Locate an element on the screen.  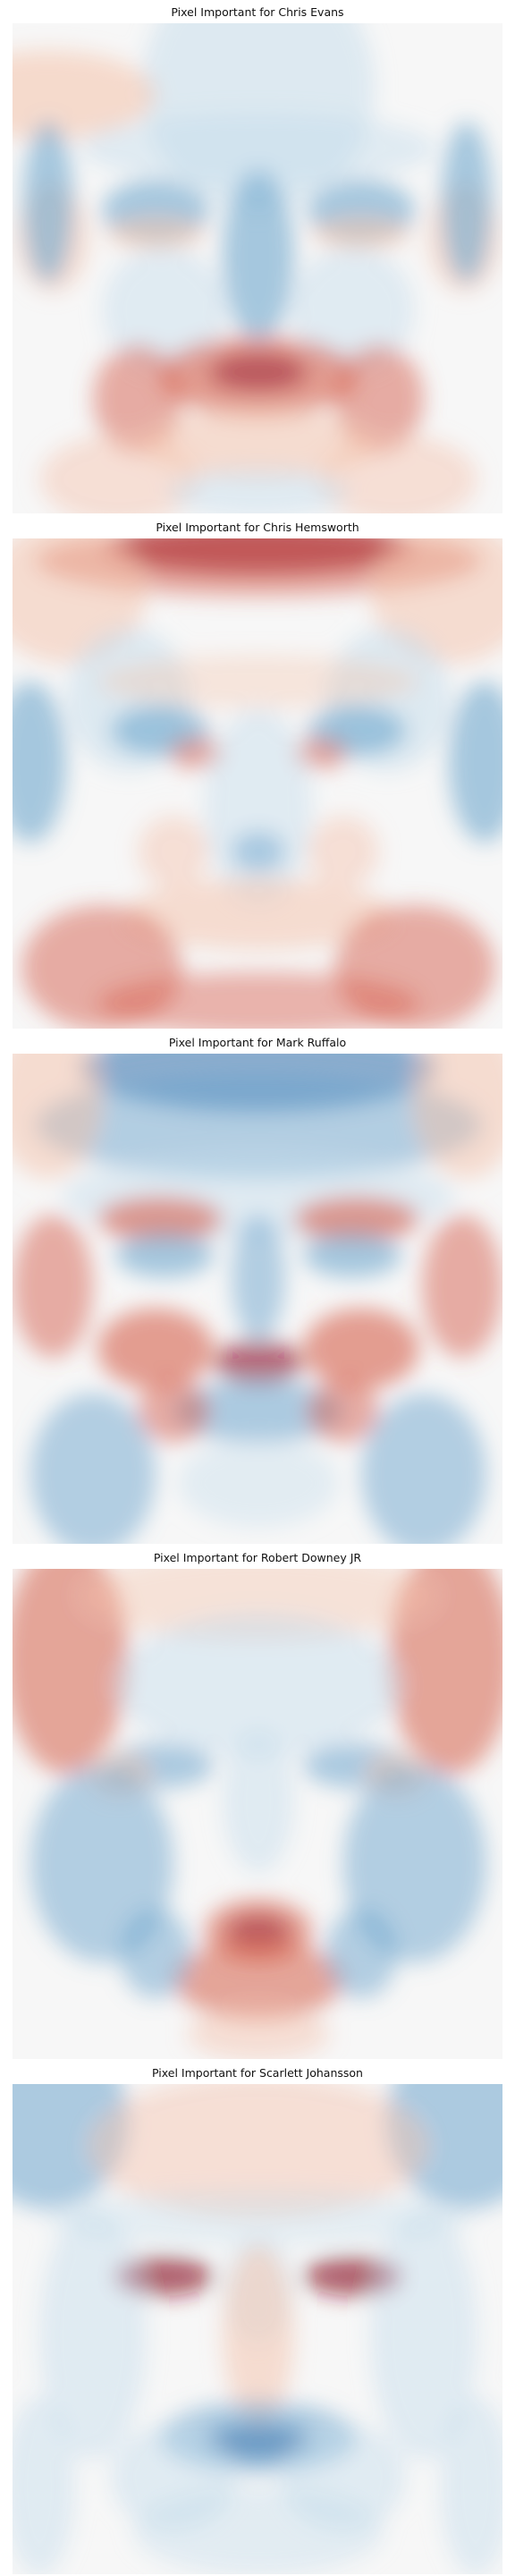
chart-title: Pixel Important for Scarlett Johansson is located at coordinates (257, 2073).